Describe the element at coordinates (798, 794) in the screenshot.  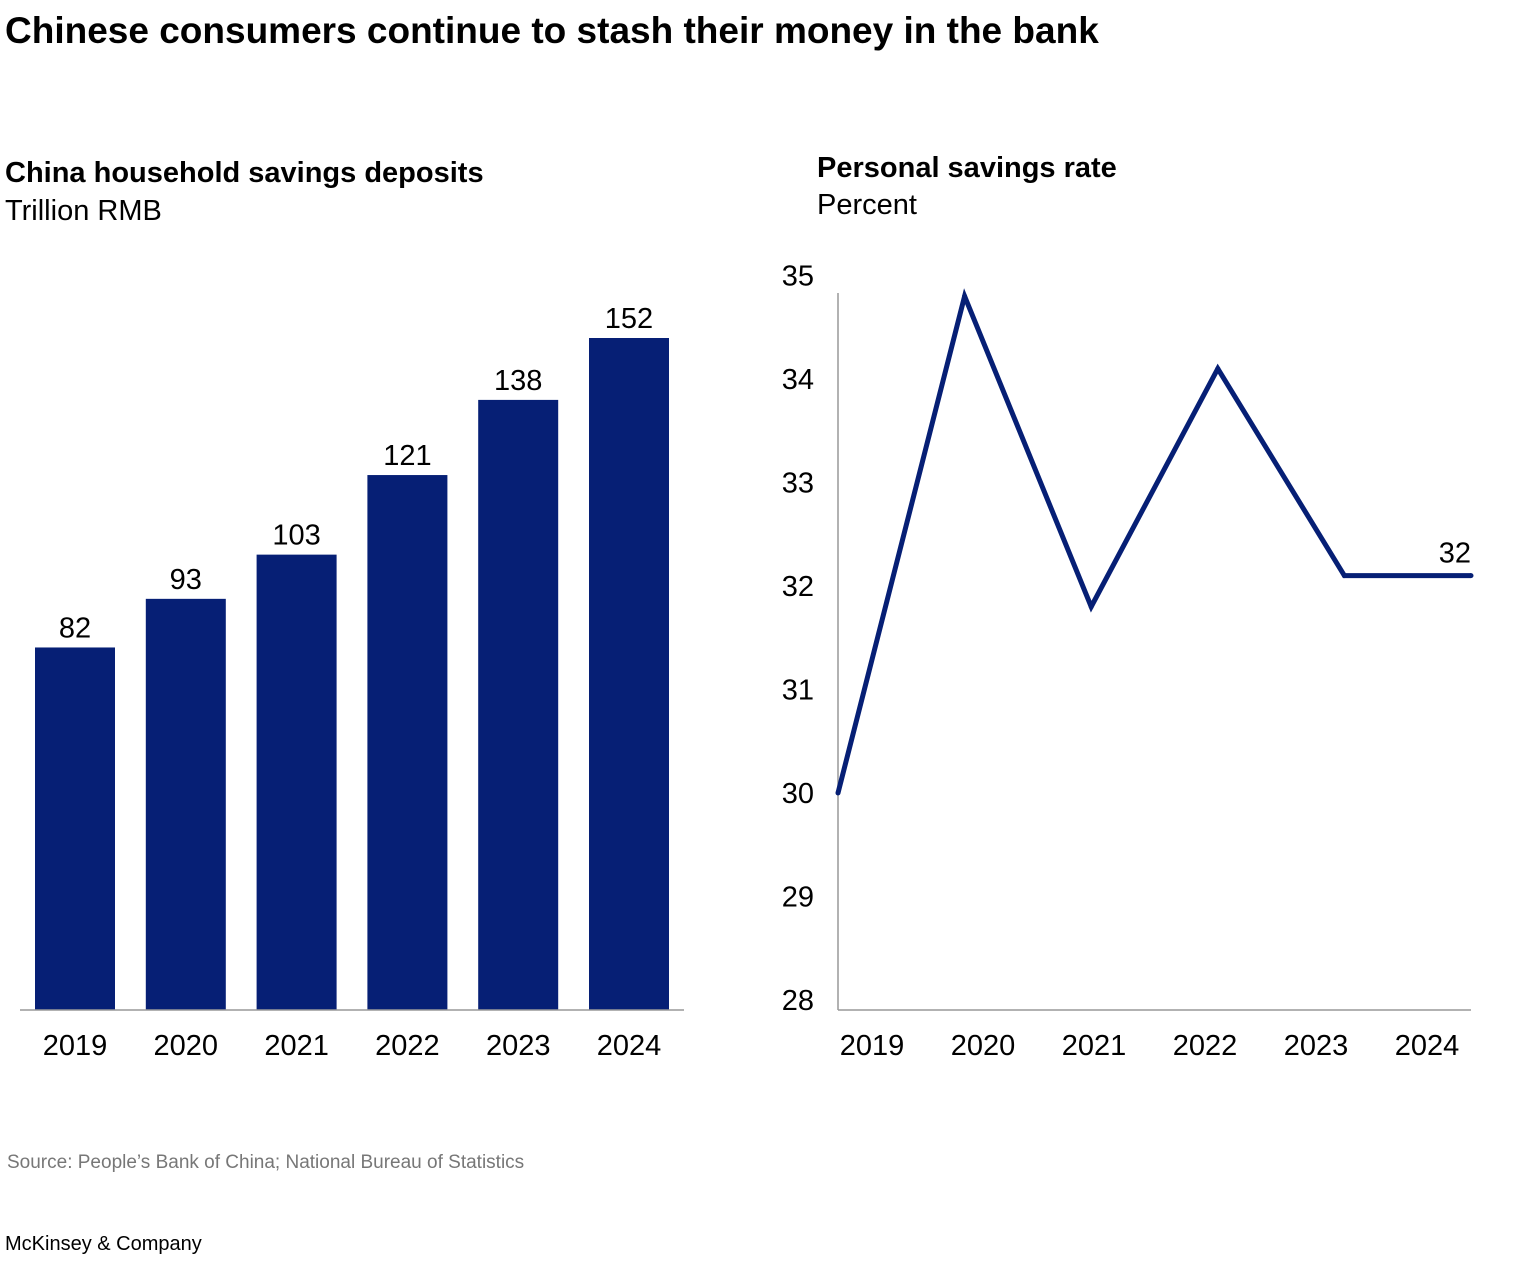
I see `y-tick-label: 30` at that location.